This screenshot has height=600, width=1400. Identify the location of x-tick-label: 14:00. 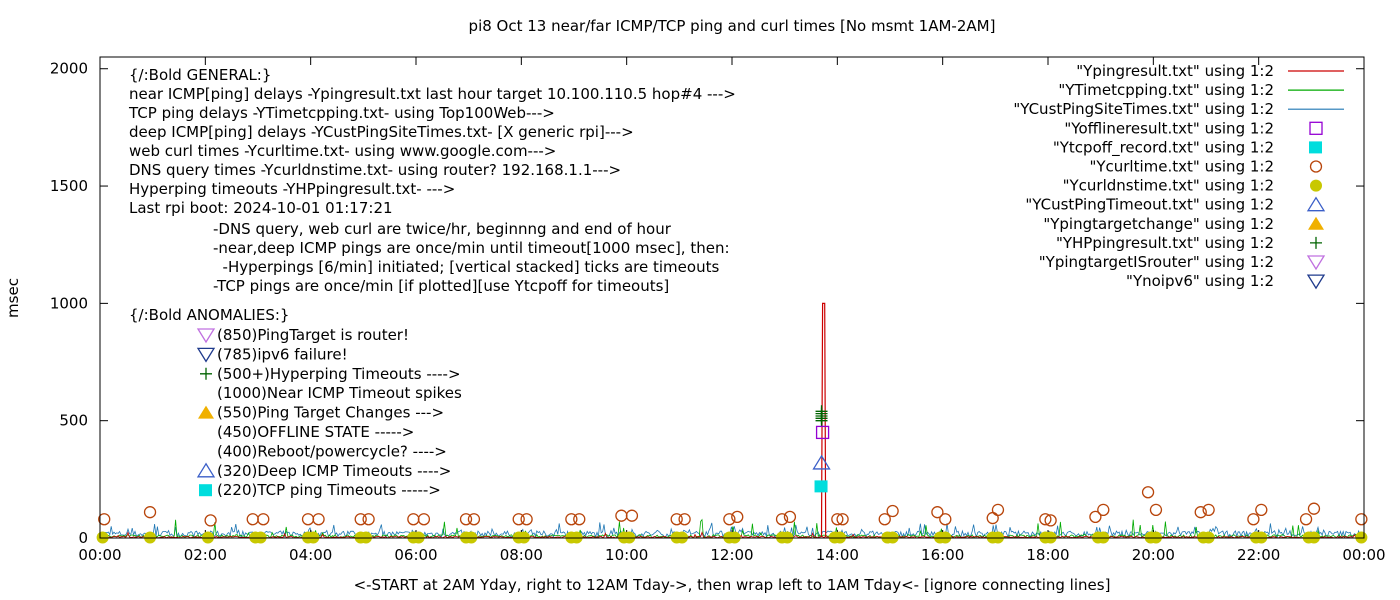
(837, 555).